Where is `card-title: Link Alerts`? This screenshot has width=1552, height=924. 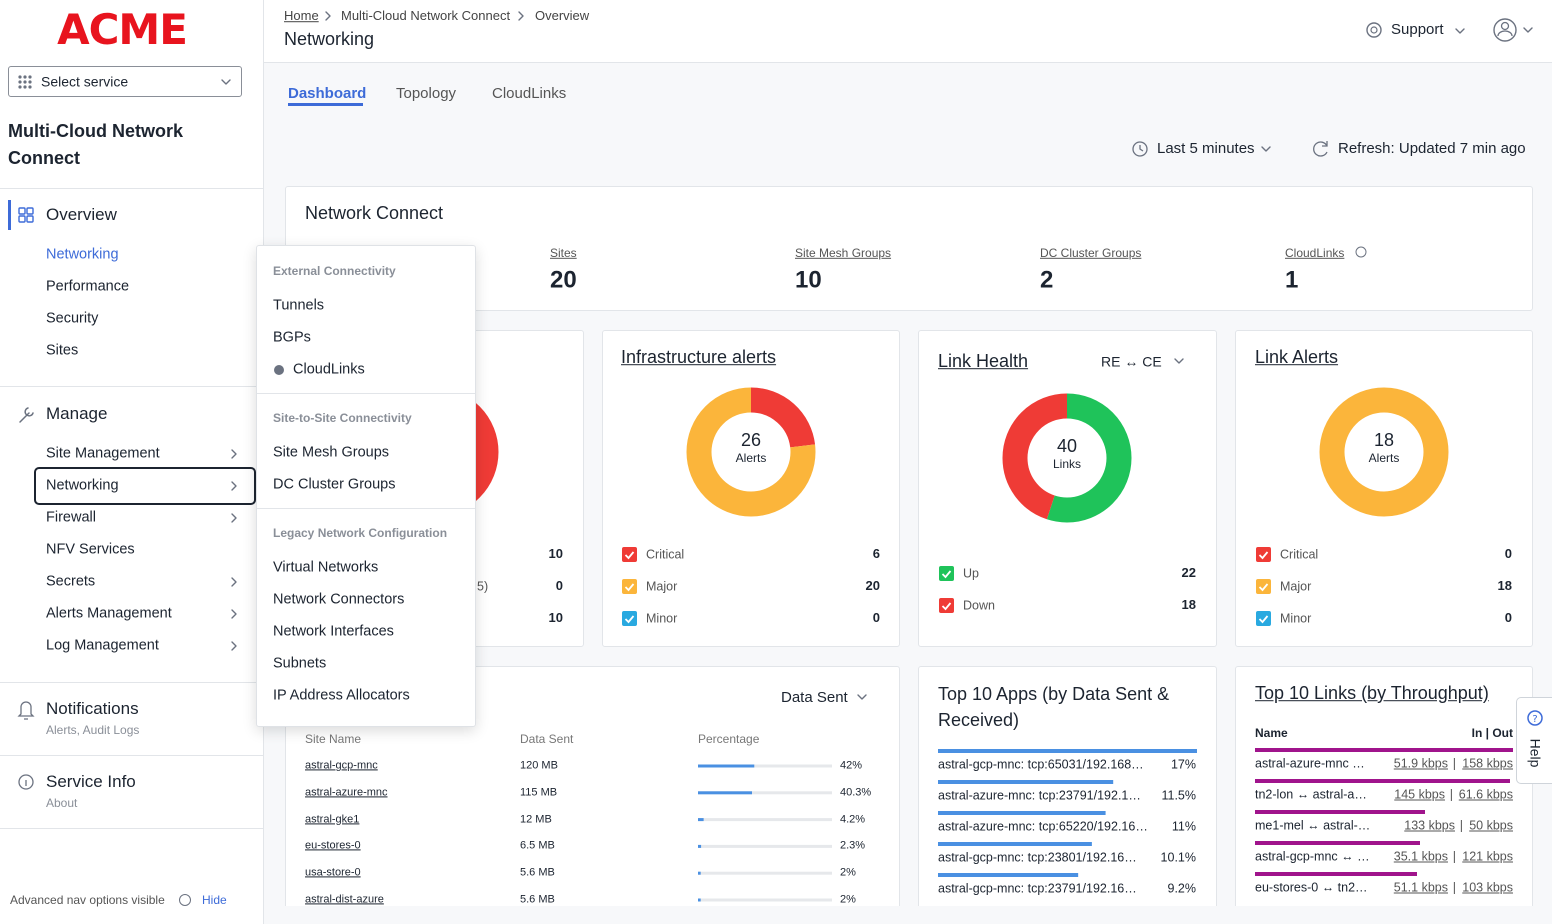 card-title: Link Alerts is located at coordinates (1296, 358).